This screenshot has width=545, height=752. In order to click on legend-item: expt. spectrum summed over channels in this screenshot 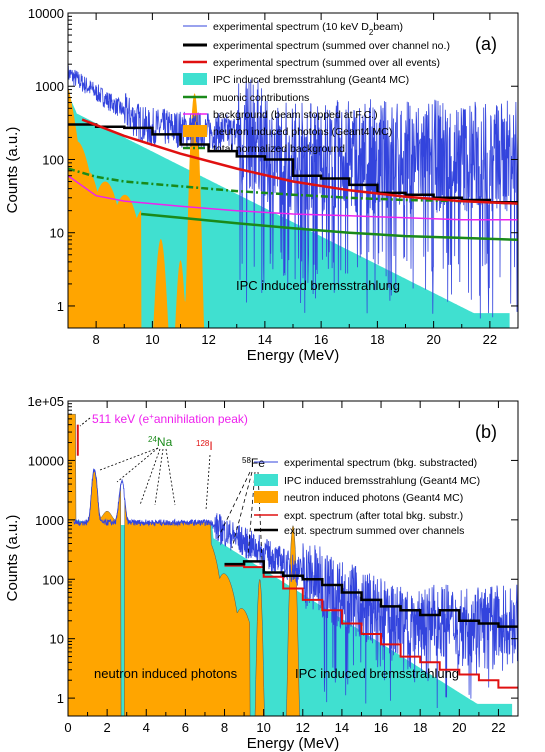, I will do `click(359, 531)`.